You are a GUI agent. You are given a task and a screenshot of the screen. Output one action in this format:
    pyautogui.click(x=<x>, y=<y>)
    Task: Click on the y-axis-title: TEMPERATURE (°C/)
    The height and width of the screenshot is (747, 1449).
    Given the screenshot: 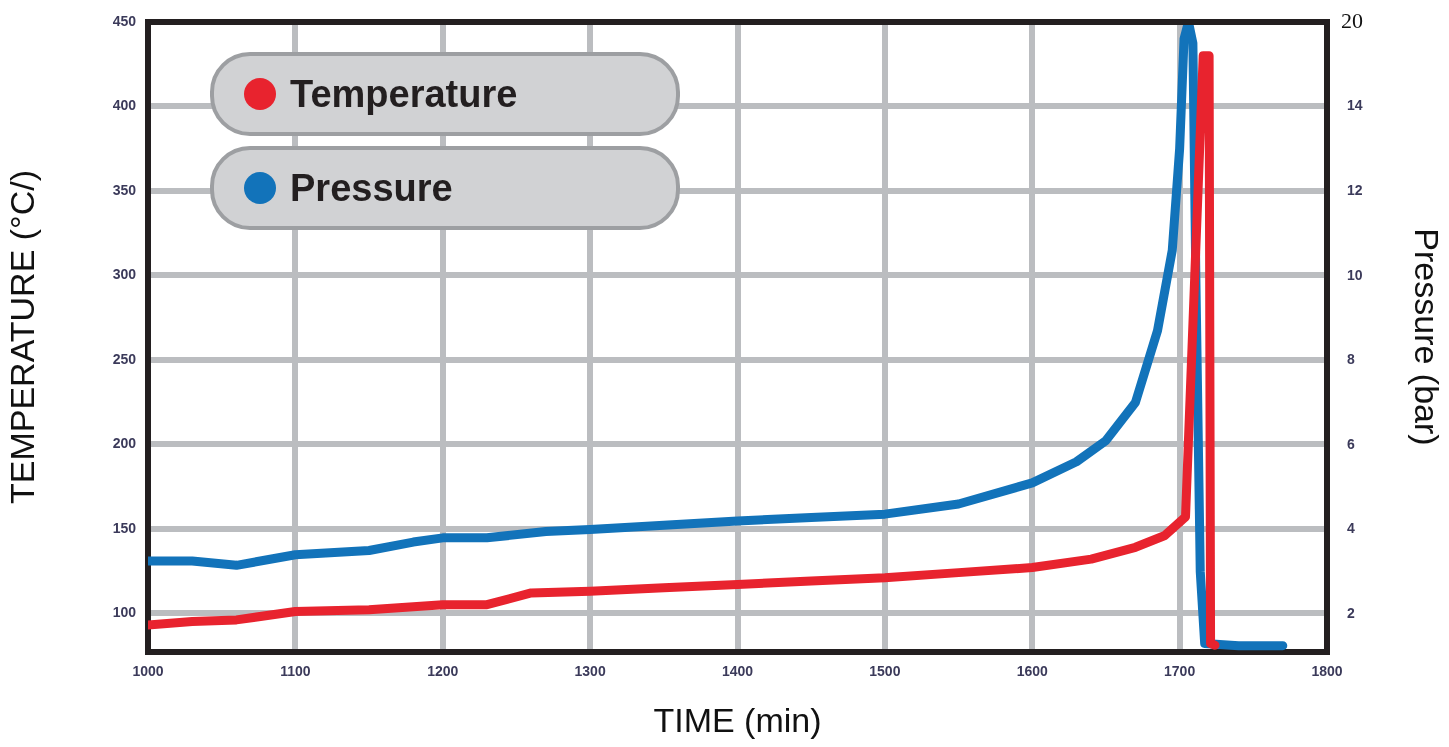 What is the action you would take?
    pyautogui.click(x=21, y=337)
    